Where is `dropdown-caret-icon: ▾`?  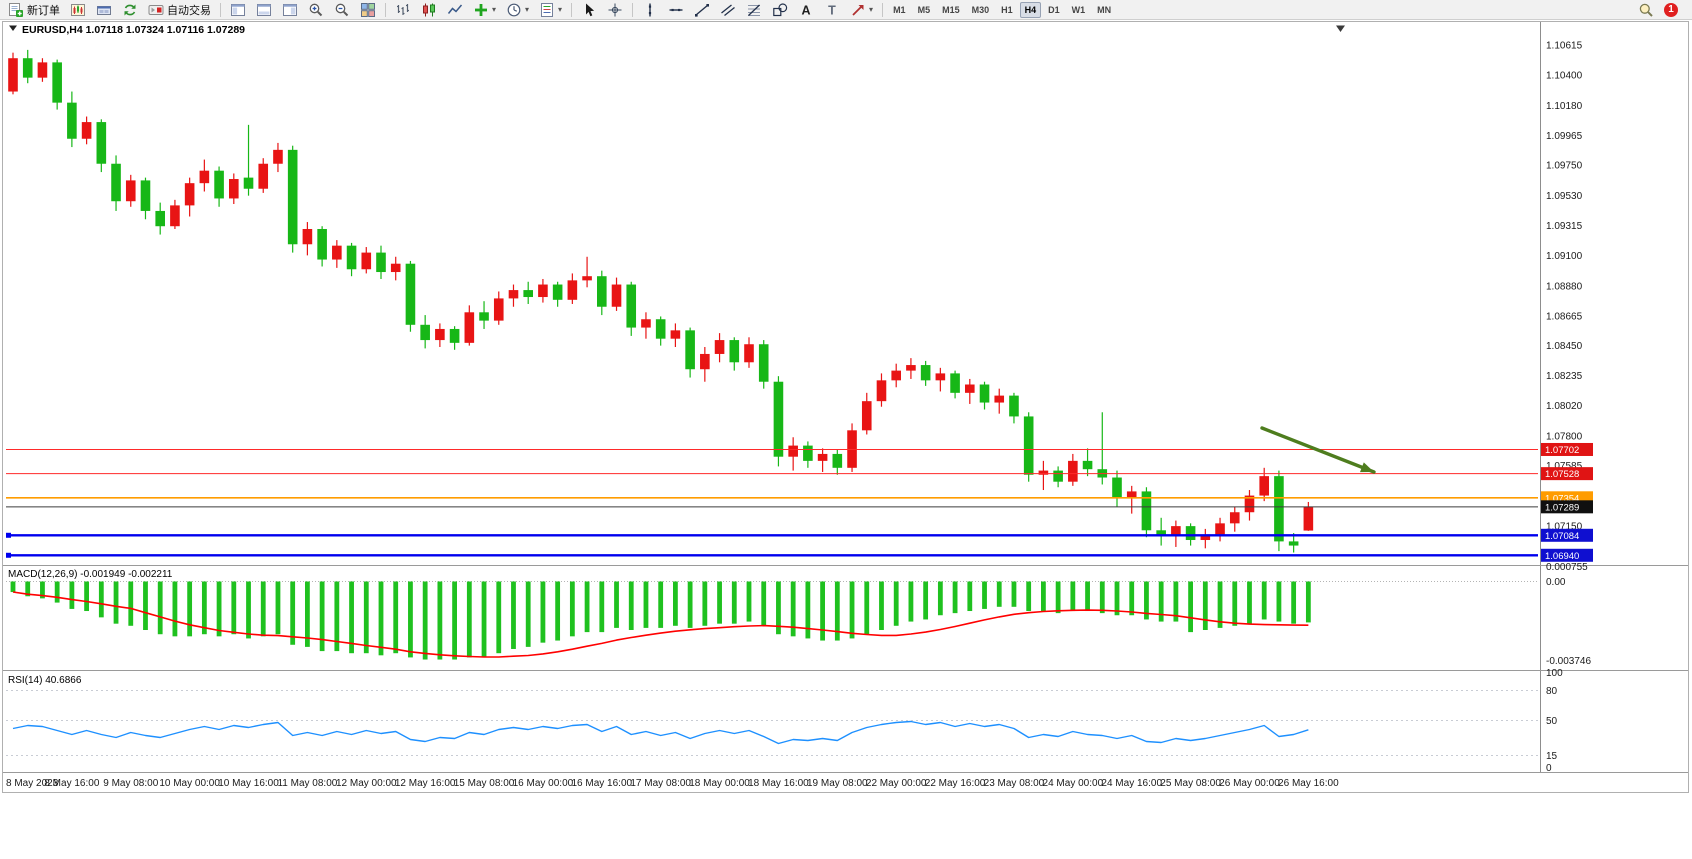
dropdown-caret-icon: ▾ is located at coordinates (494, 9).